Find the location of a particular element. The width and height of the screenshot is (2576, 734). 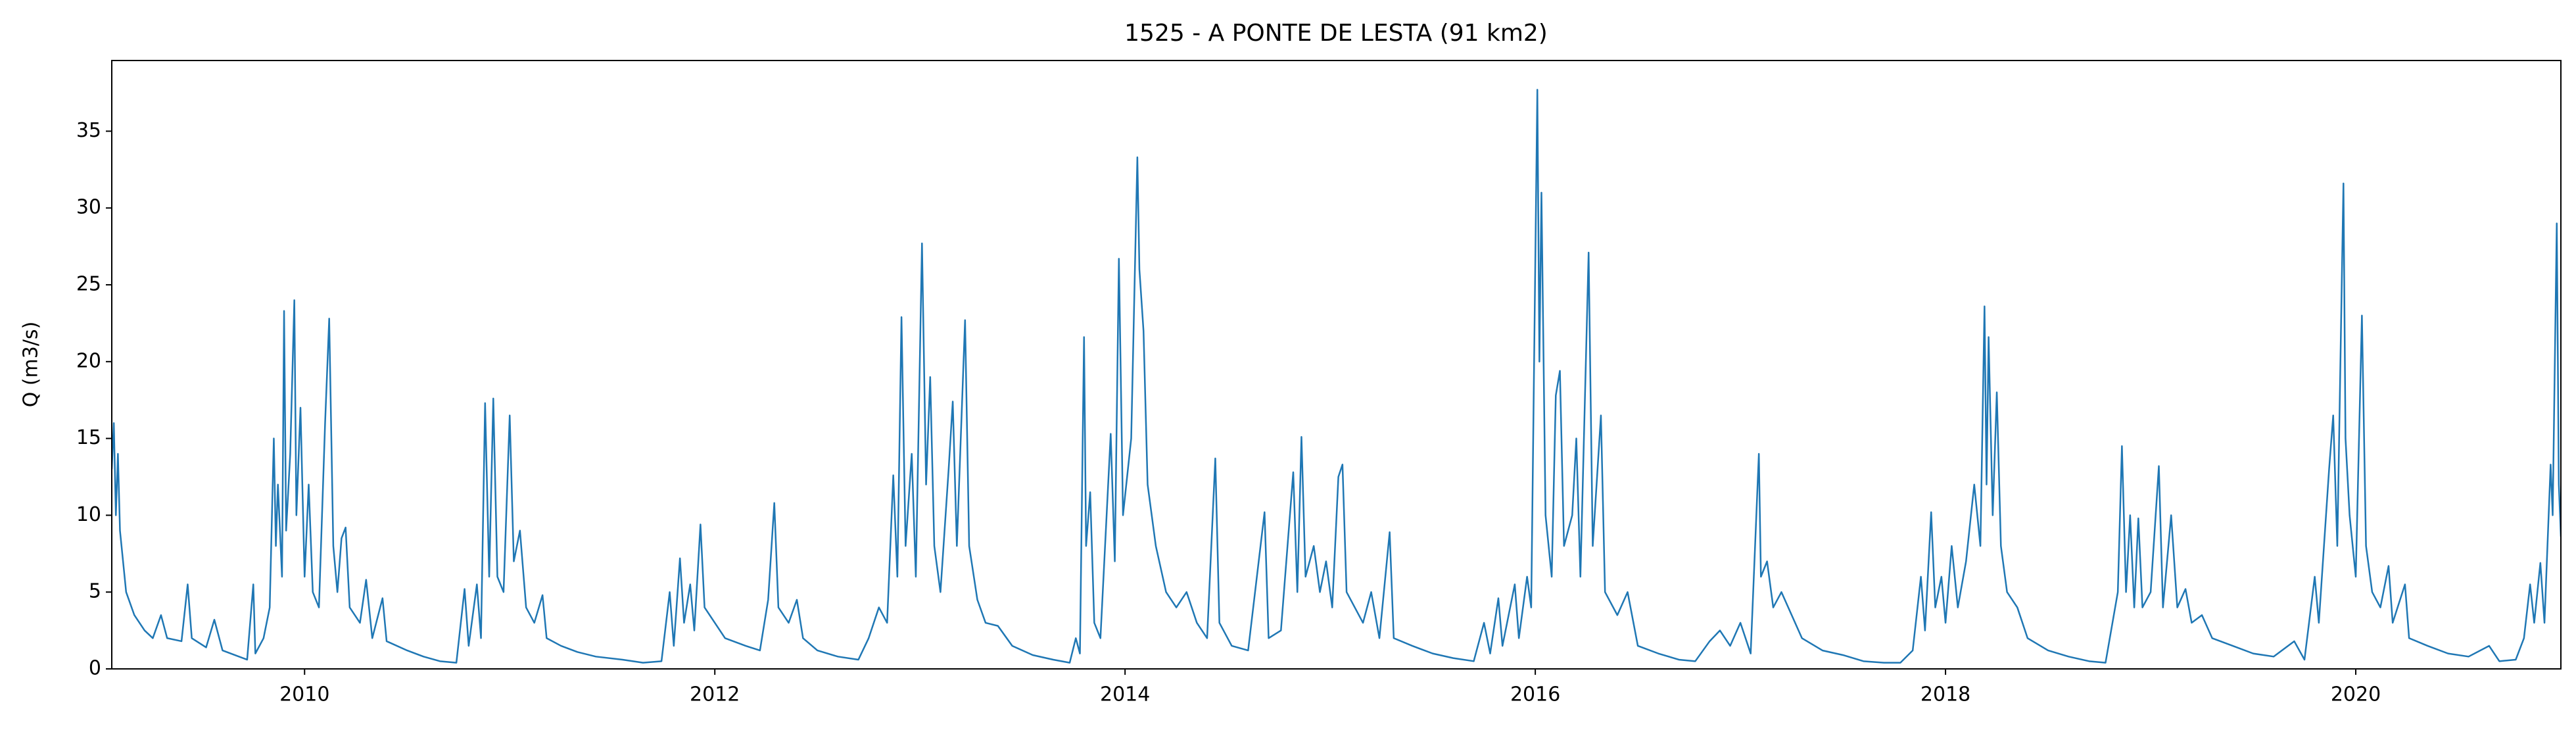

chart-title: 1525 - A PONTE DE LESTA (91 km2) is located at coordinates (1336, 33).